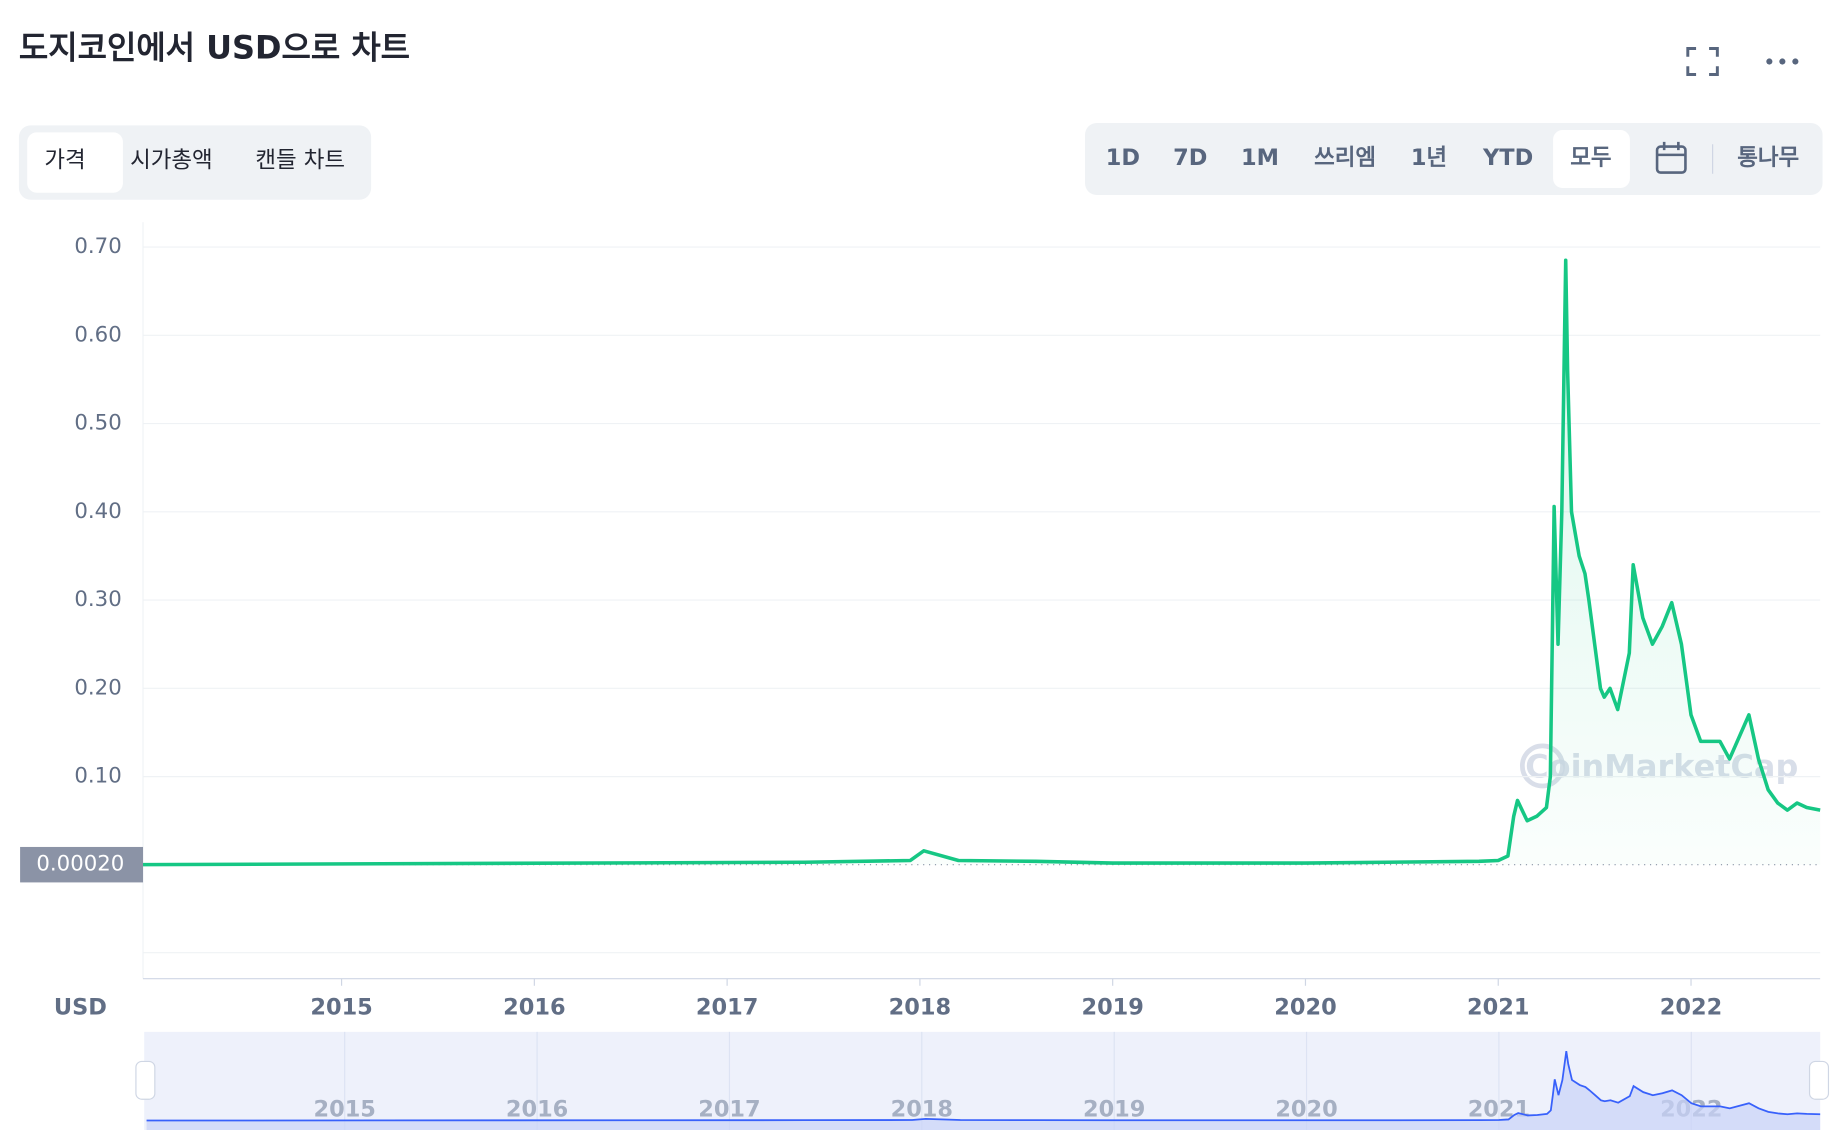 The width and height of the screenshot is (1832, 1130). What do you see at coordinates (1702, 61) in the screenshot?
I see `fullscreen-button` at bounding box center [1702, 61].